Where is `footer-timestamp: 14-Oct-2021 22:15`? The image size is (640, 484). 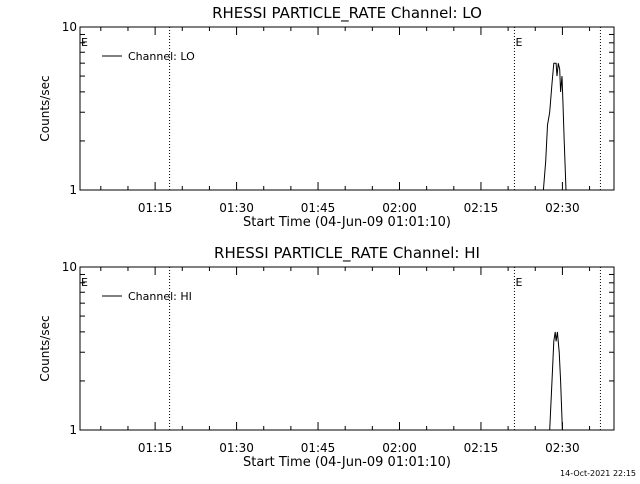
footer-timestamp: 14-Oct-2021 22:15 is located at coordinates (598, 473).